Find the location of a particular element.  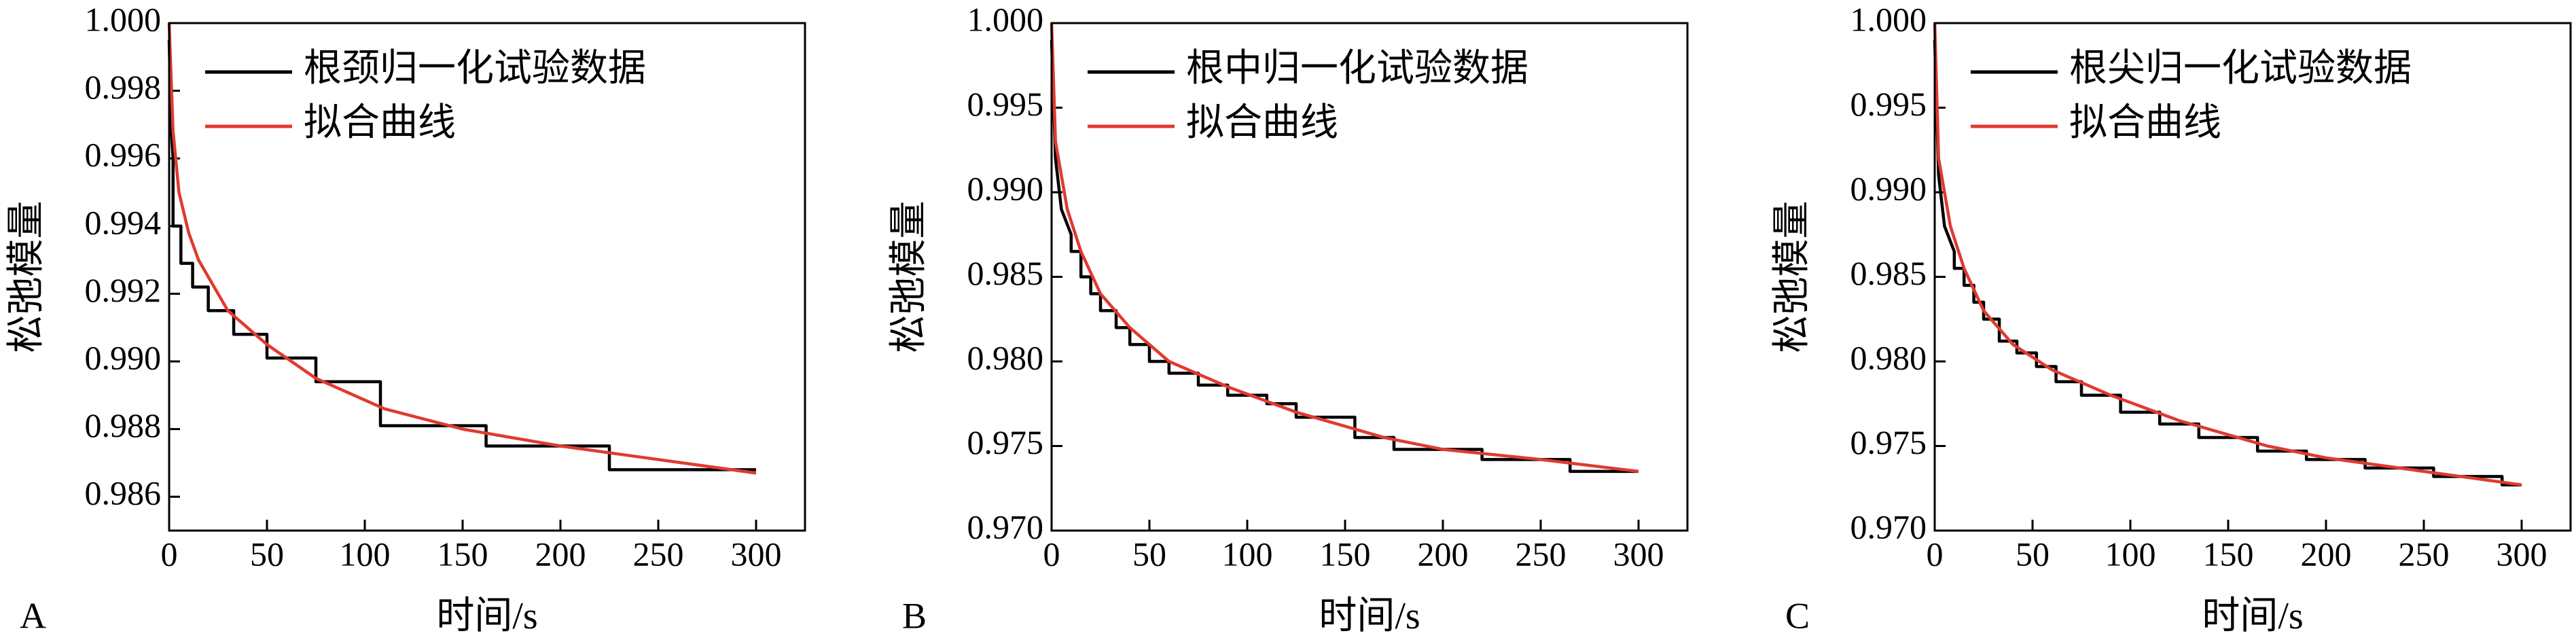

y-tick-label: 0.992 is located at coordinates (123, 290).